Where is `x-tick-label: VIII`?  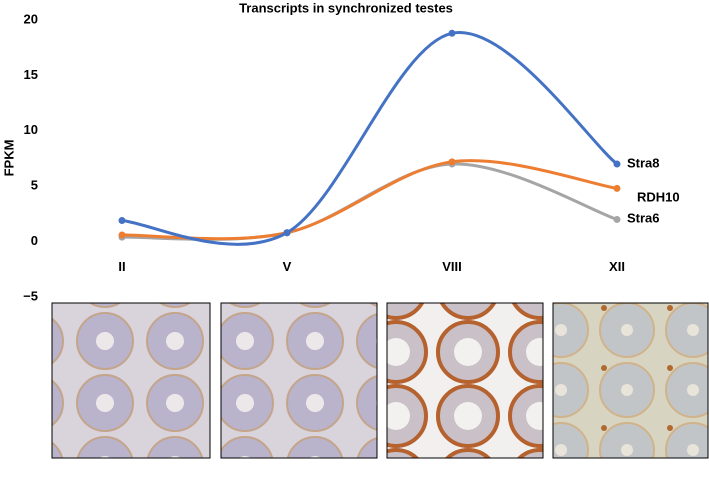 x-tick-label: VIII is located at coordinates (452, 266).